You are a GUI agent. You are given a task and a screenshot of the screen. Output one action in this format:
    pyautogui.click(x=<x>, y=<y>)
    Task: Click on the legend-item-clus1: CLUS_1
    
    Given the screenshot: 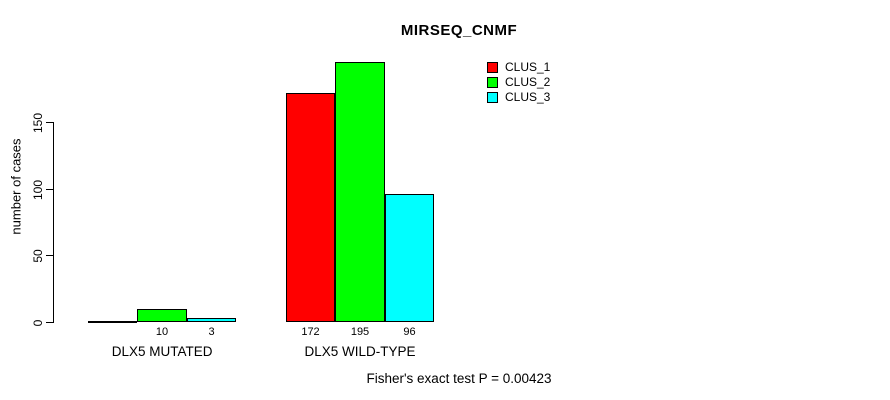 What is the action you would take?
    pyautogui.click(x=518, y=67)
    